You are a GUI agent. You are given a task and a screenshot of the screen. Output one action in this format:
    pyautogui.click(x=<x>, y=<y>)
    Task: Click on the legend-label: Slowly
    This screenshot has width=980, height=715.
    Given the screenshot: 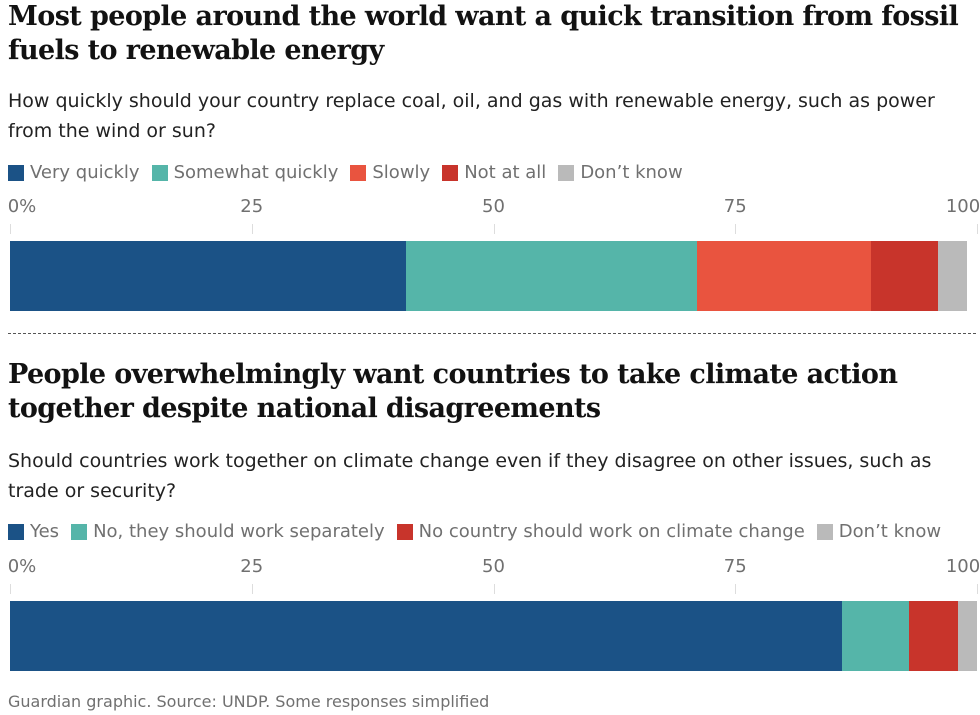 What is the action you would take?
    pyautogui.click(x=401, y=172)
    